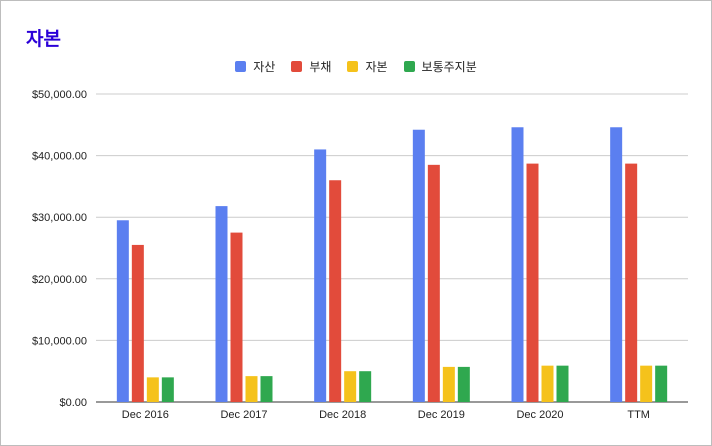  I want to click on y-tick-label: $20,000.00, so click(59, 280).